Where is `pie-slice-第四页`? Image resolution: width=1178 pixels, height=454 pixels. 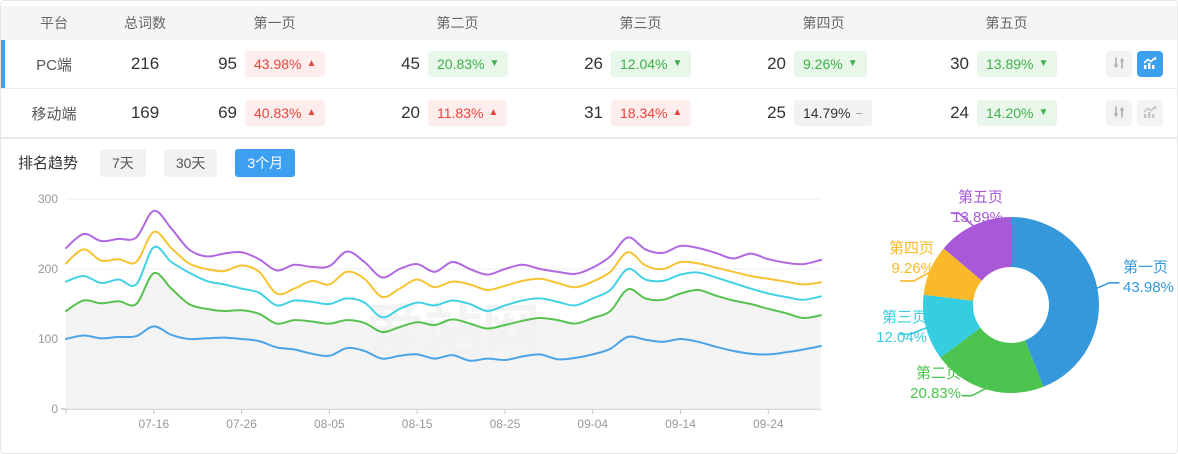
pie-slice-第四页 is located at coordinates (952, 274).